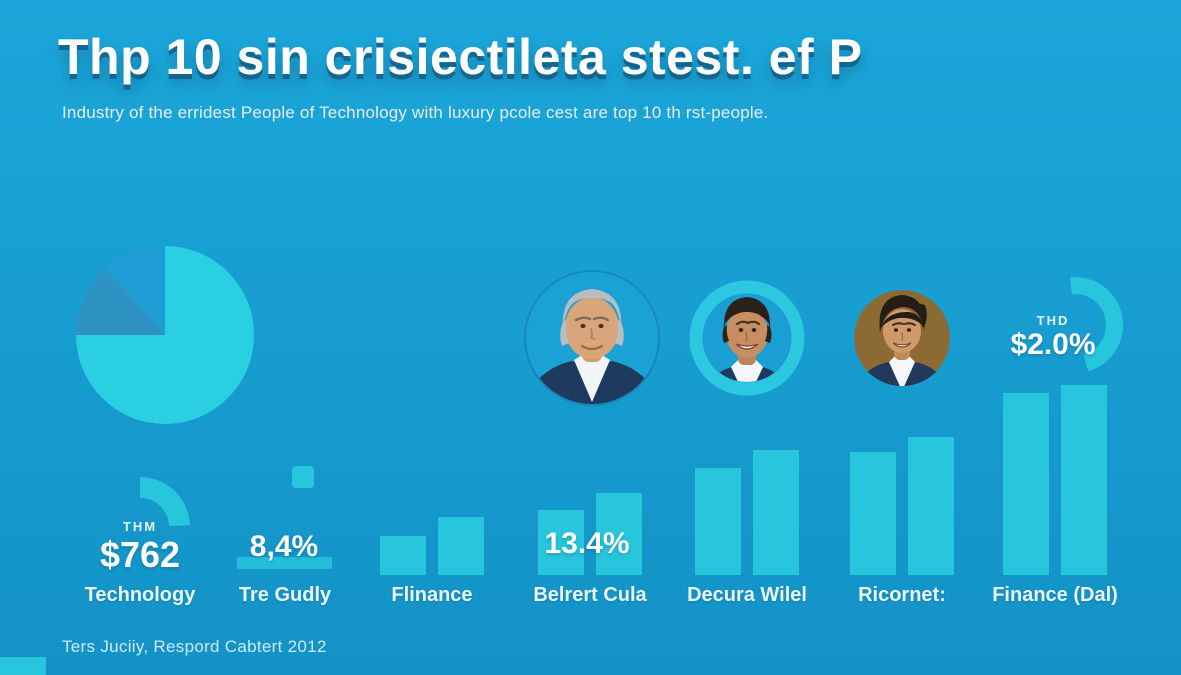  Describe the element at coordinates (1053, 320) in the screenshot. I see `stat-thd-label: THD` at that location.